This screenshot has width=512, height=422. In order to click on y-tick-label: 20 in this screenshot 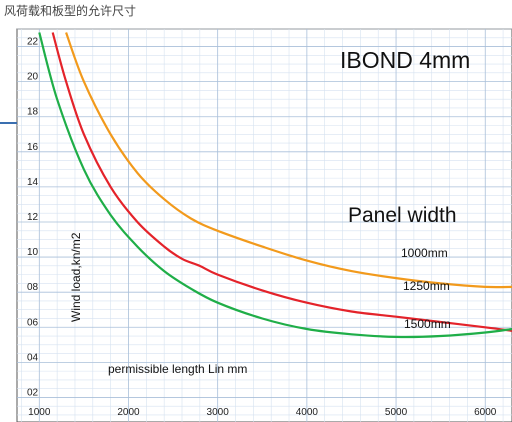, I will do `click(33, 77)`.